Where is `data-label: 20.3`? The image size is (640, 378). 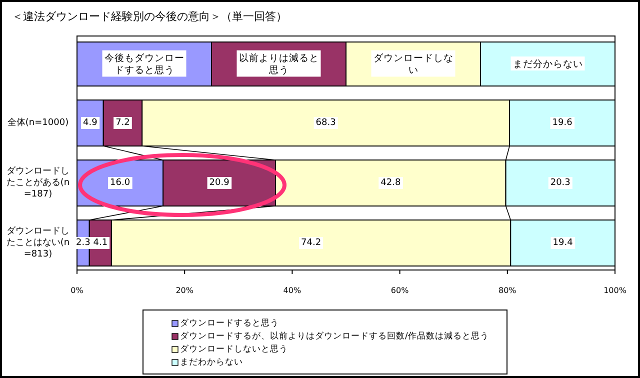
data-label: 20.3 is located at coordinates (560, 183).